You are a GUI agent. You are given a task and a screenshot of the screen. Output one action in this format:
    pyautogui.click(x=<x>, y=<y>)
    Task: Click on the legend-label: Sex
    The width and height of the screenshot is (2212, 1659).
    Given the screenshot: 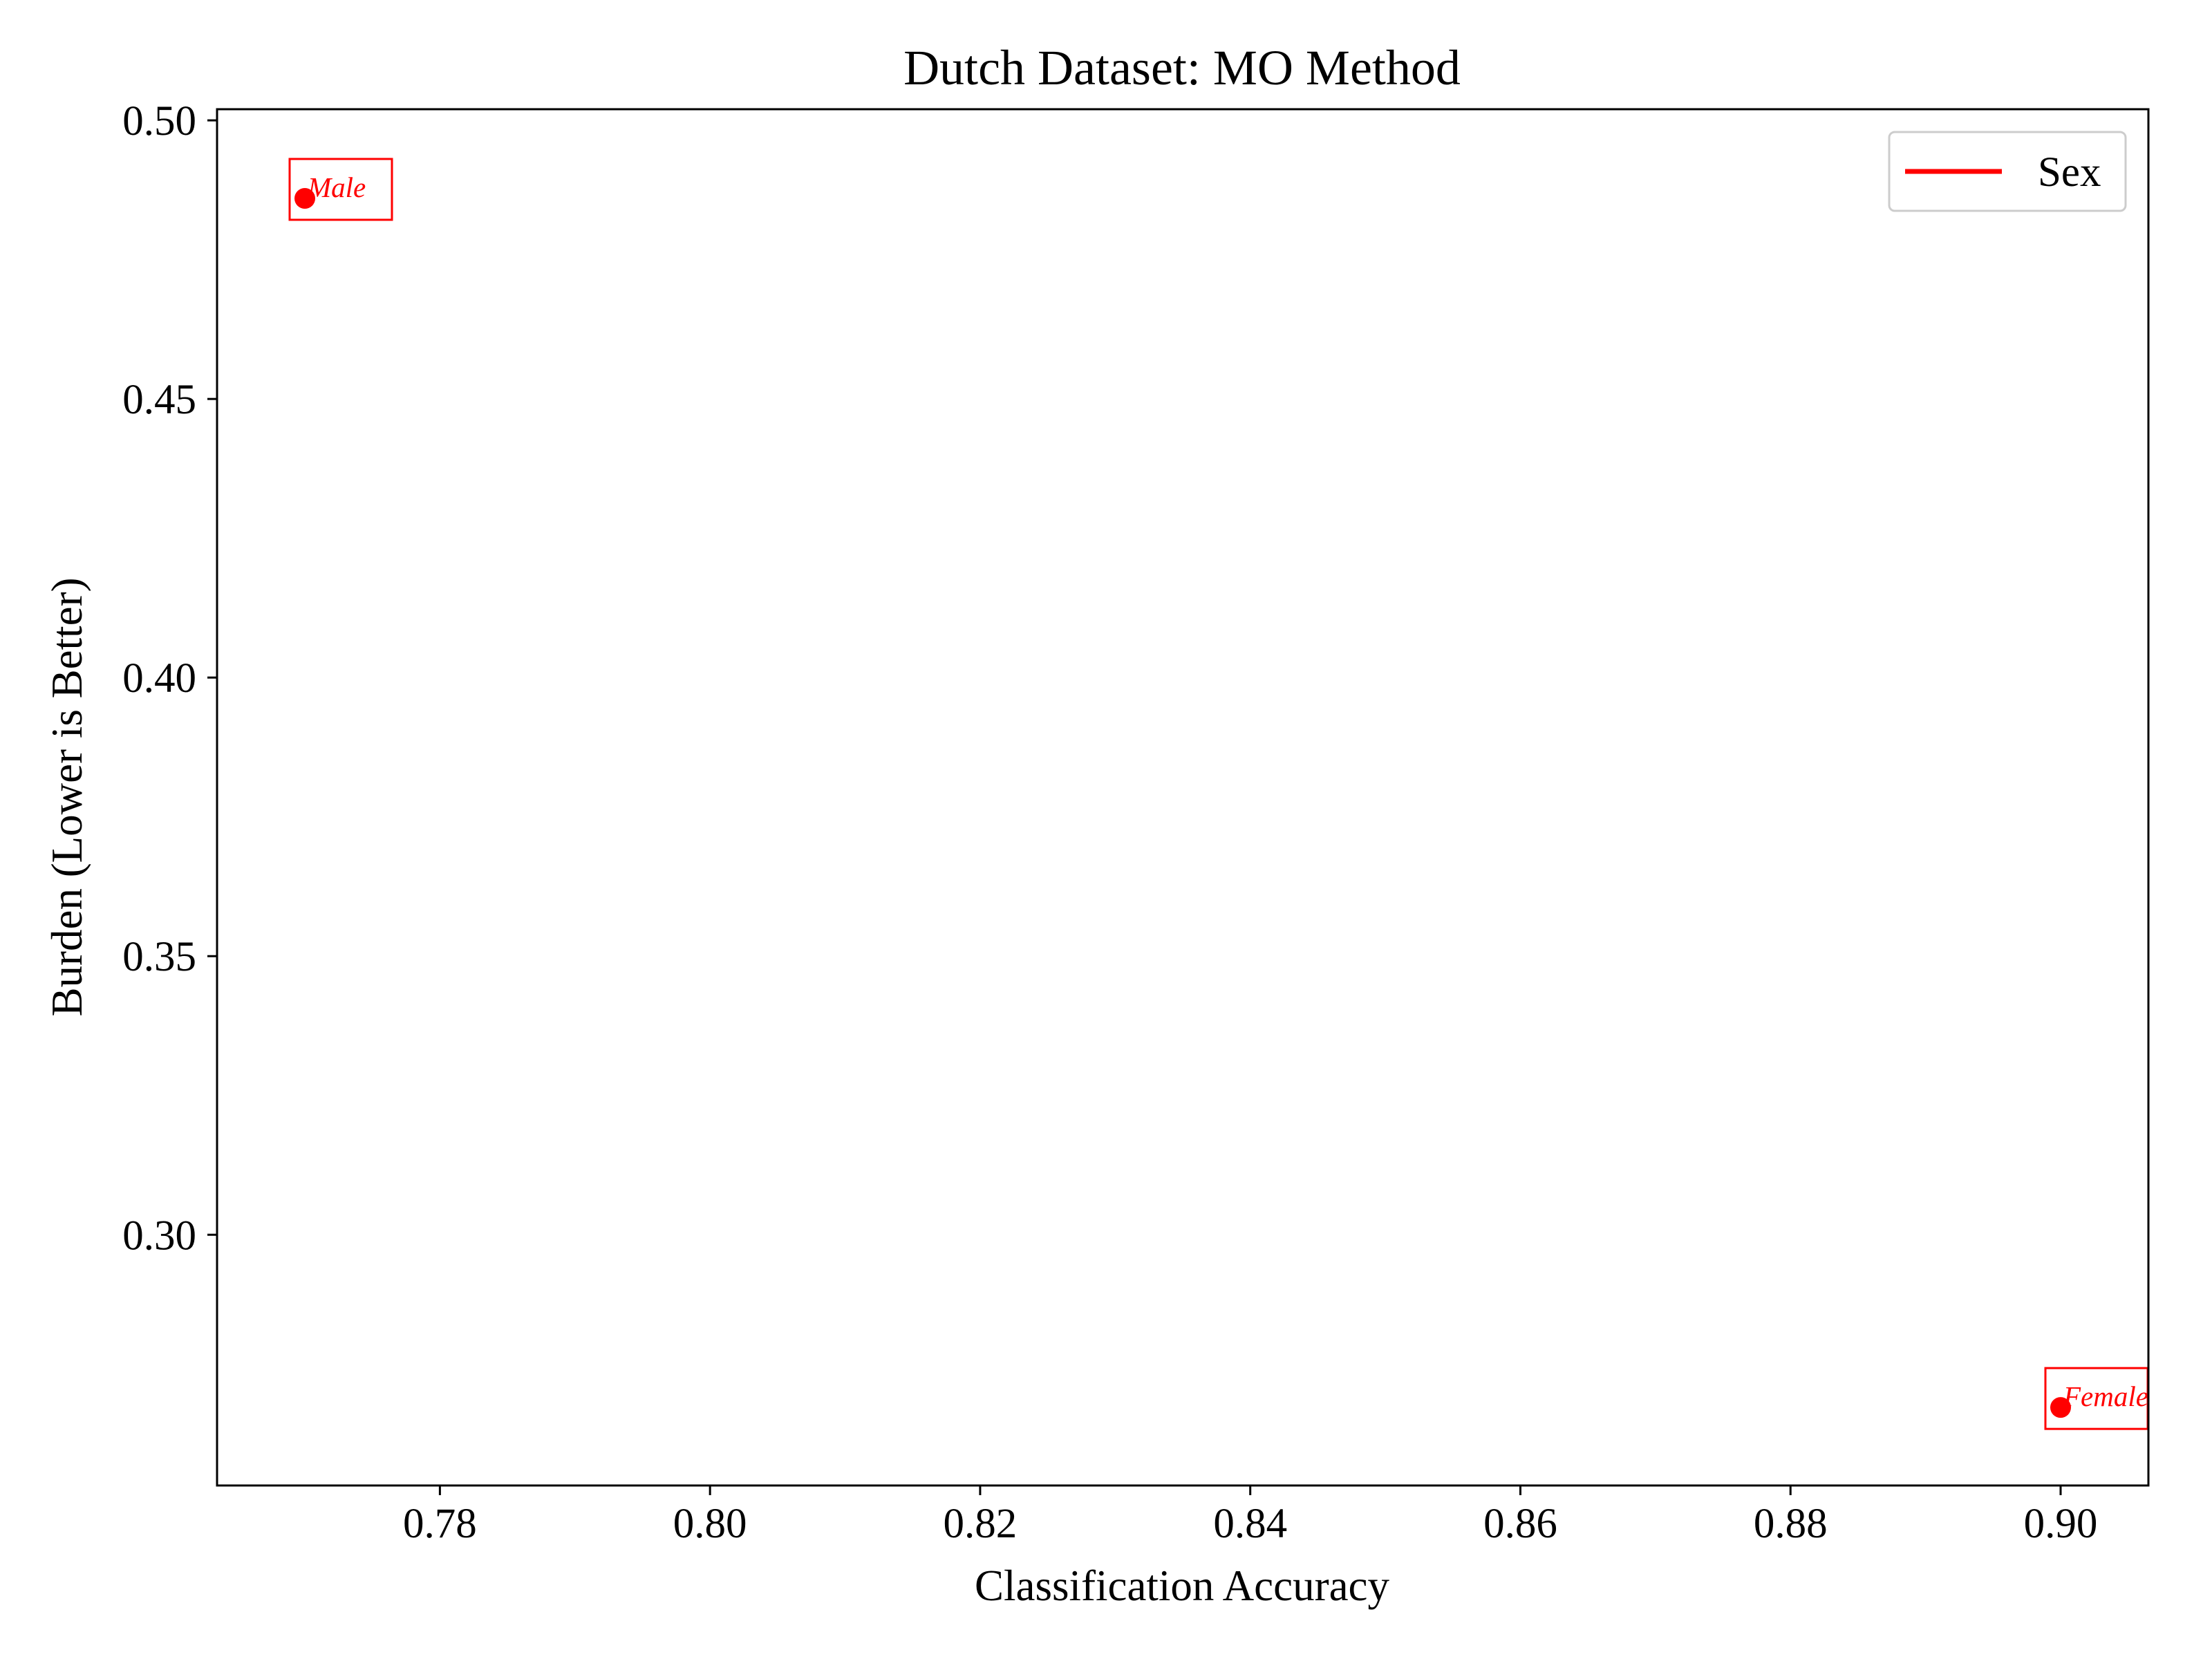 What is the action you would take?
    pyautogui.click(x=2069, y=172)
    